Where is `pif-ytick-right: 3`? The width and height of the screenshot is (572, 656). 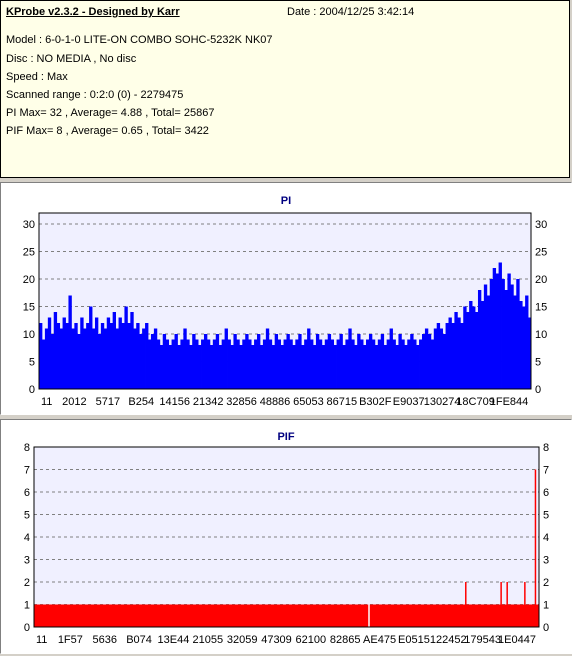
pif-ytick-right: 3 is located at coordinates (546, 561).